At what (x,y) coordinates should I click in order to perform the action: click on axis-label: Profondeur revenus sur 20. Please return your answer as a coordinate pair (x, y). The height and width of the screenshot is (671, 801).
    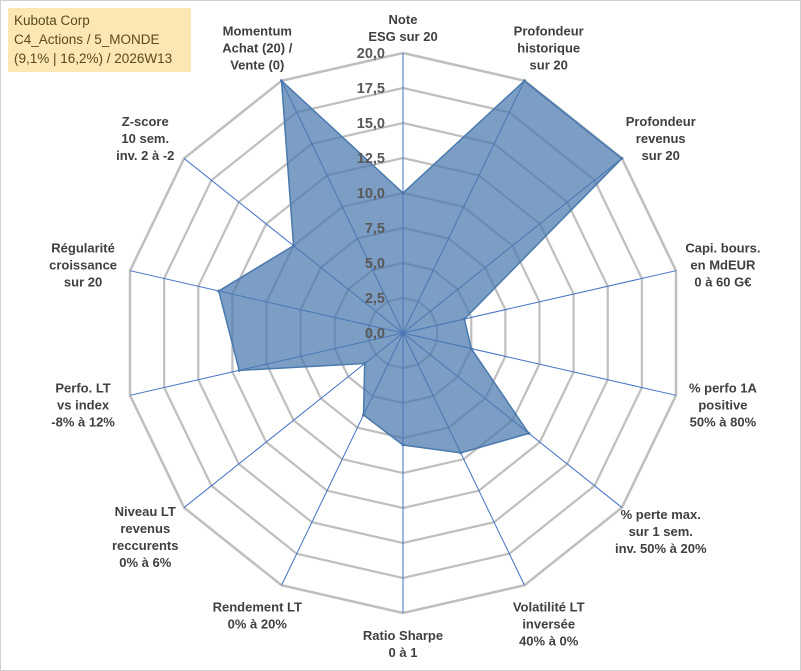
    Looking at the image, I should click on (661, 138).